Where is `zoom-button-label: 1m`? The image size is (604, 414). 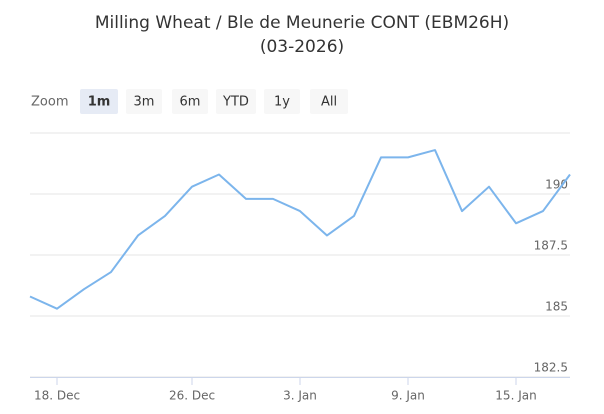 zoom-button-label: 1m is located at coordinates (99, 102).